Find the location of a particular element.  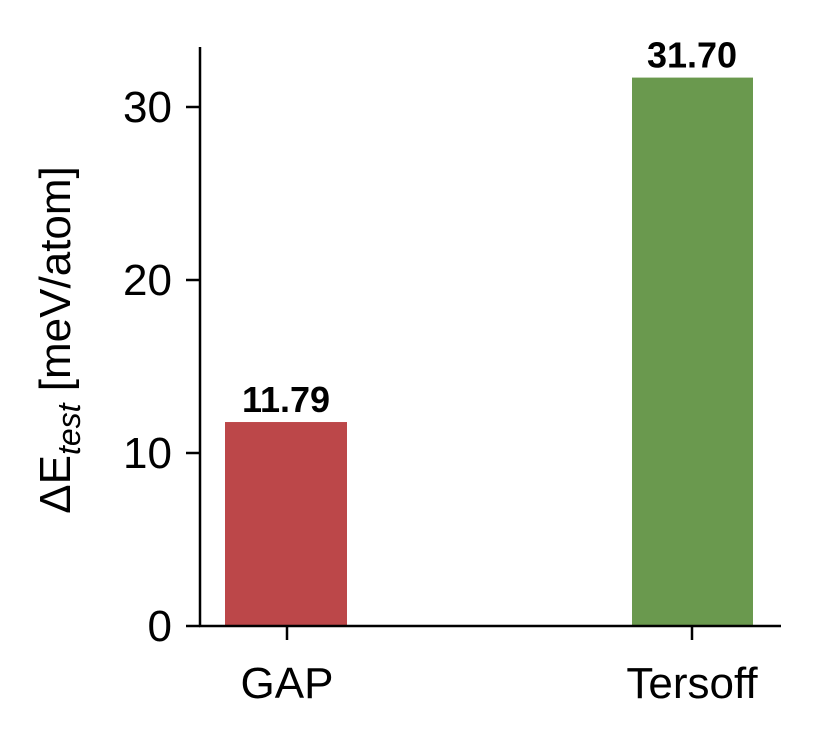

bar-gap is located at coordinates (286, 524).